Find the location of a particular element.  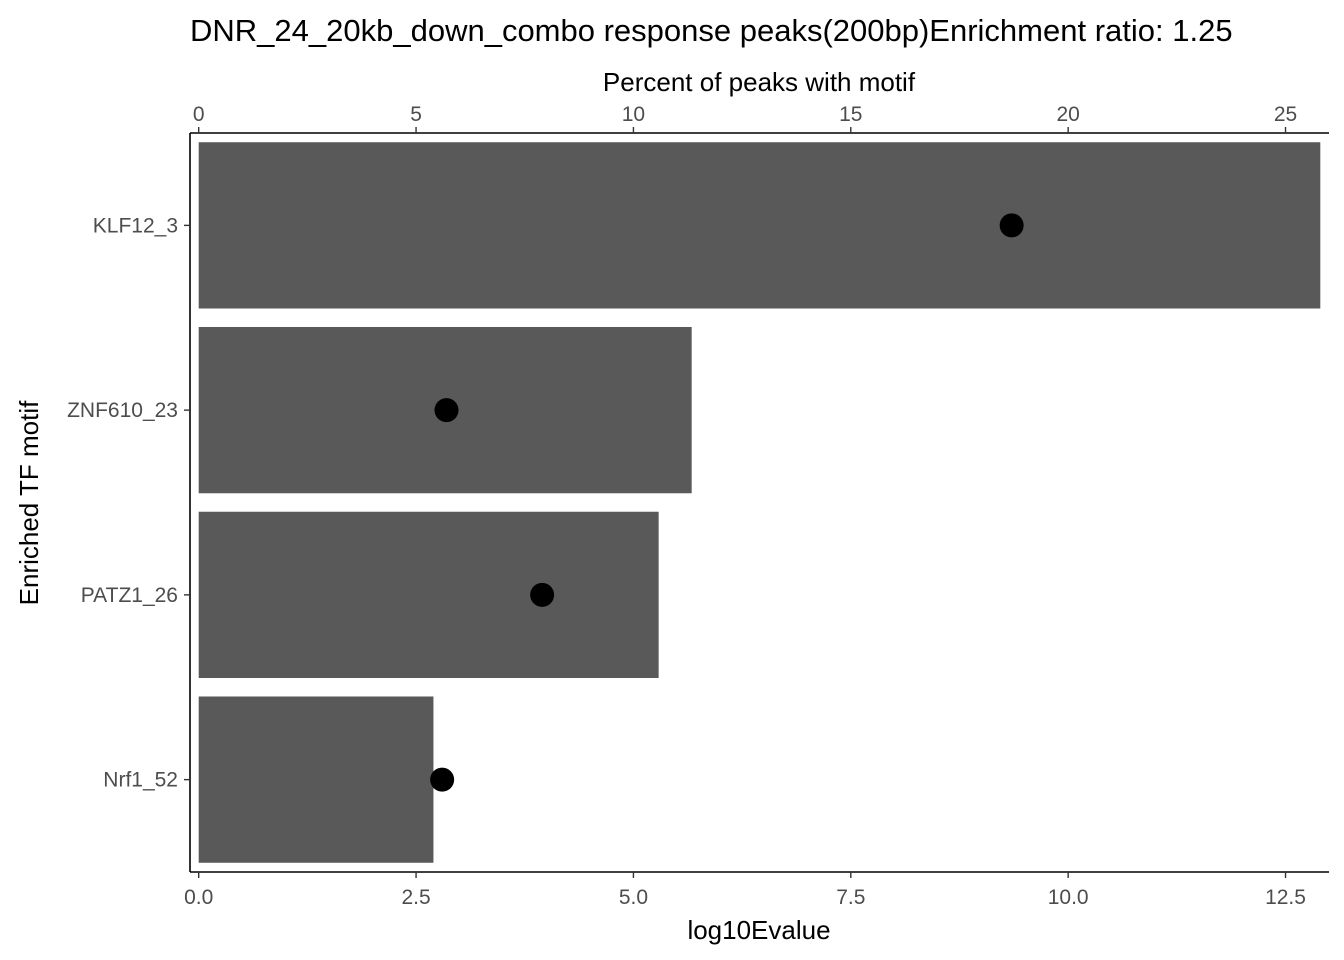

bottom-axis-title: log10Evalue is located at coordinates (758, 930).